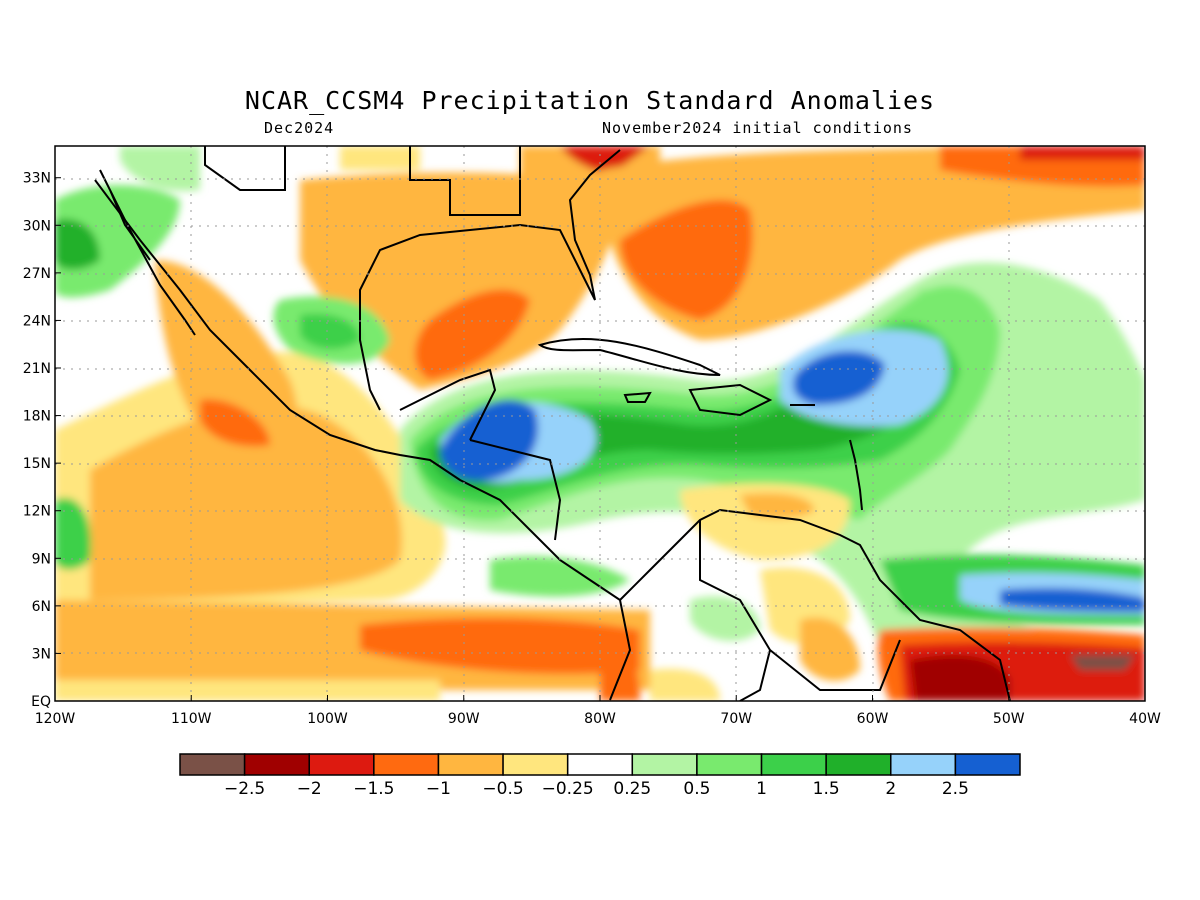 This screenshot has height=900, width=1200. What do you see at coordinates (55, 719) in the screenshot?
I see `lon-label: 120W` at bounding box center [55, 719].